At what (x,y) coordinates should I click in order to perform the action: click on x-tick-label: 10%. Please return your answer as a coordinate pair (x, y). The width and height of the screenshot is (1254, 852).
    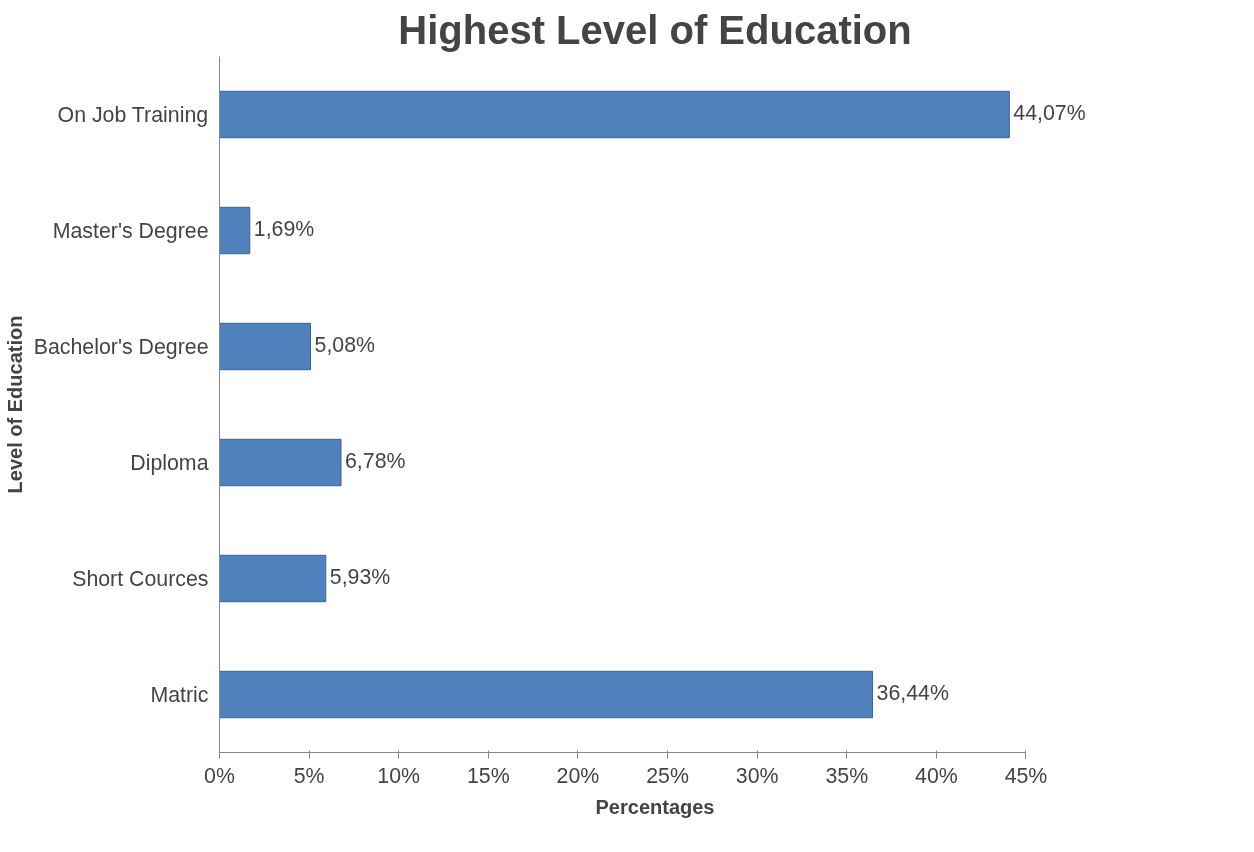
    Looking at the image, I should click on (399, 775).